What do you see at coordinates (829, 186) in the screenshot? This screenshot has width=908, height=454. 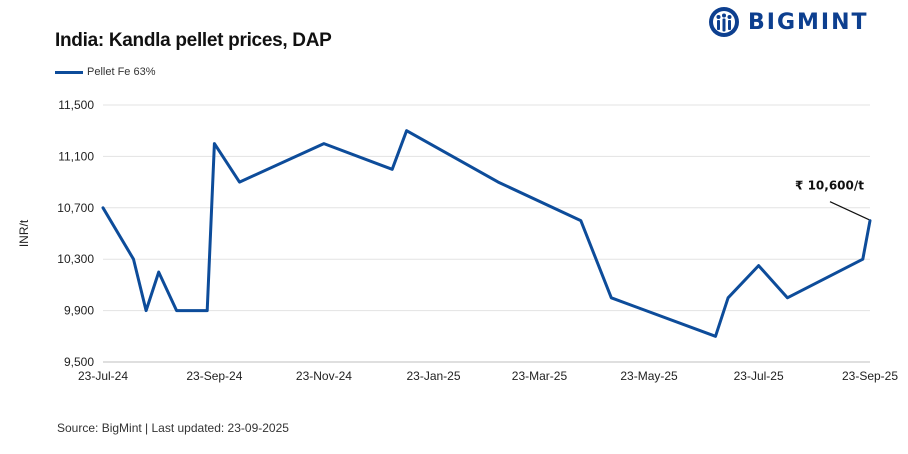 I see `annotation-label: ₹ 10,600/t` at bounding box center [829, 186].